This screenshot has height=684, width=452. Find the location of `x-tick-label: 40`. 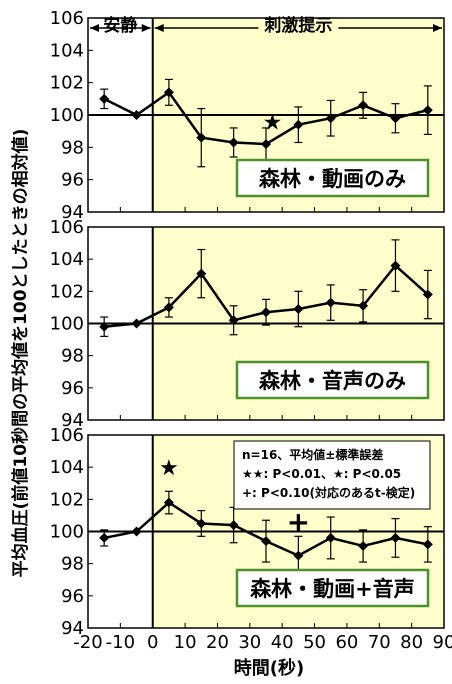

x-tick-label: 40 is located at coordinates (282, 642).